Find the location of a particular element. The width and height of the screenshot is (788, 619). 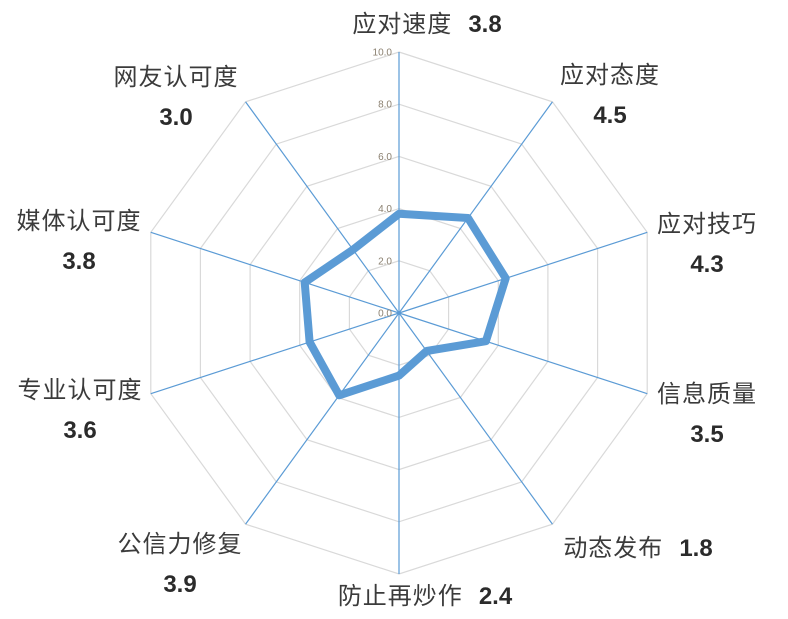

data-series-polygon is located at coordinates (405, 304).